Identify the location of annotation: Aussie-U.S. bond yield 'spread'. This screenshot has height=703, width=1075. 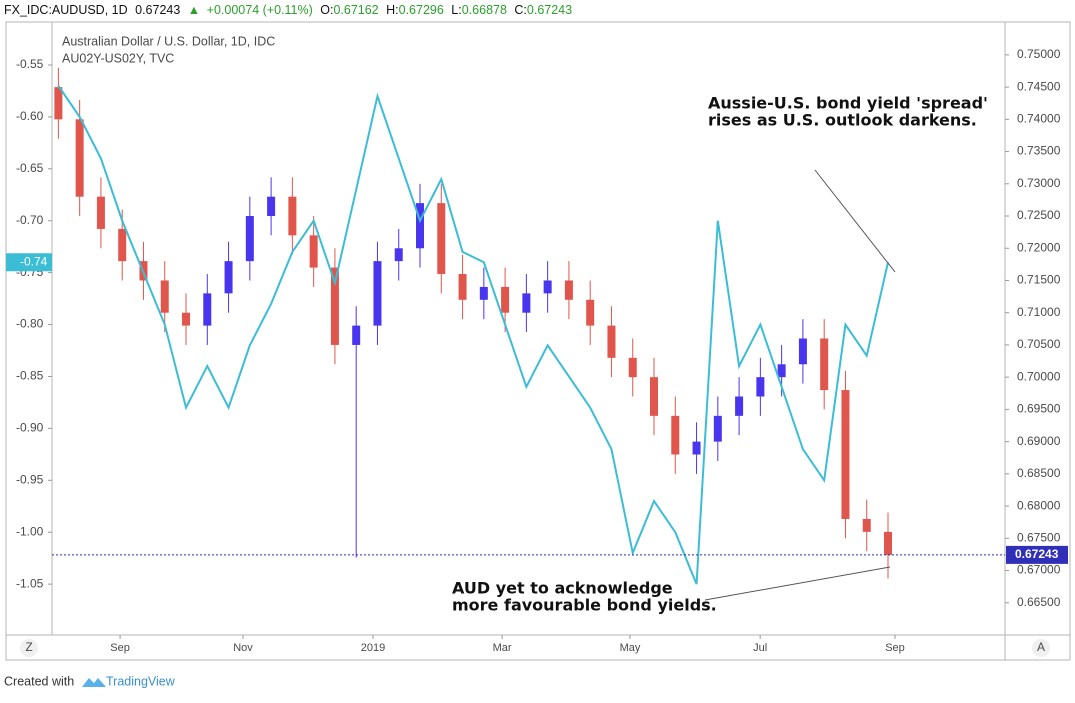
(848, 103).